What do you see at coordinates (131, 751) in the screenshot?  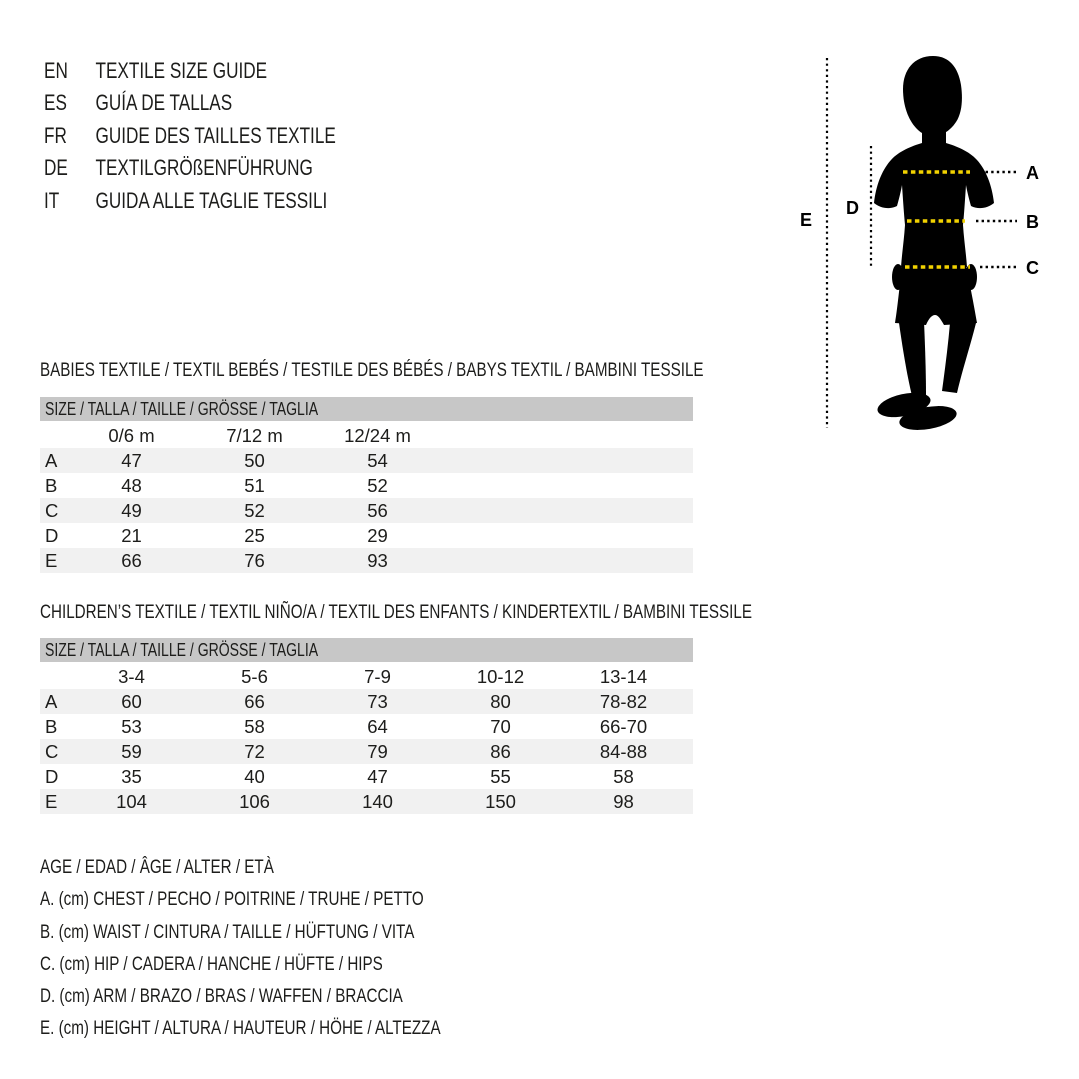 I see `value-cell: 59` at bounding box center [131, 751].